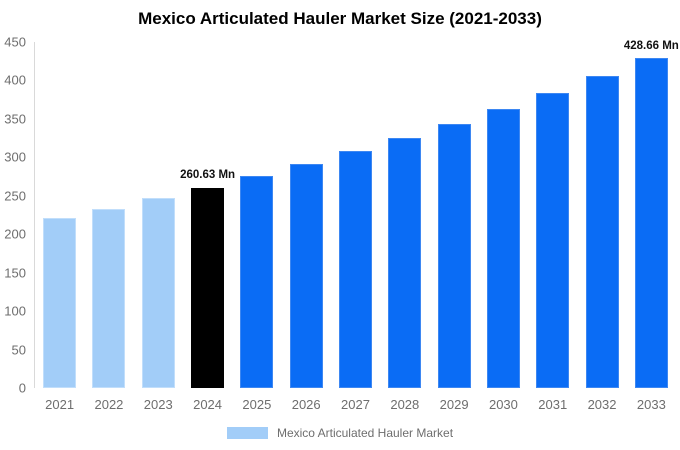 Image resolution: width=680 pixels, height=450 pixels. What do you see at coordinates (208, 175) in the screenshot?
I see `data-label-2024: 260.63 Mn` at bounding box center [208, 175].